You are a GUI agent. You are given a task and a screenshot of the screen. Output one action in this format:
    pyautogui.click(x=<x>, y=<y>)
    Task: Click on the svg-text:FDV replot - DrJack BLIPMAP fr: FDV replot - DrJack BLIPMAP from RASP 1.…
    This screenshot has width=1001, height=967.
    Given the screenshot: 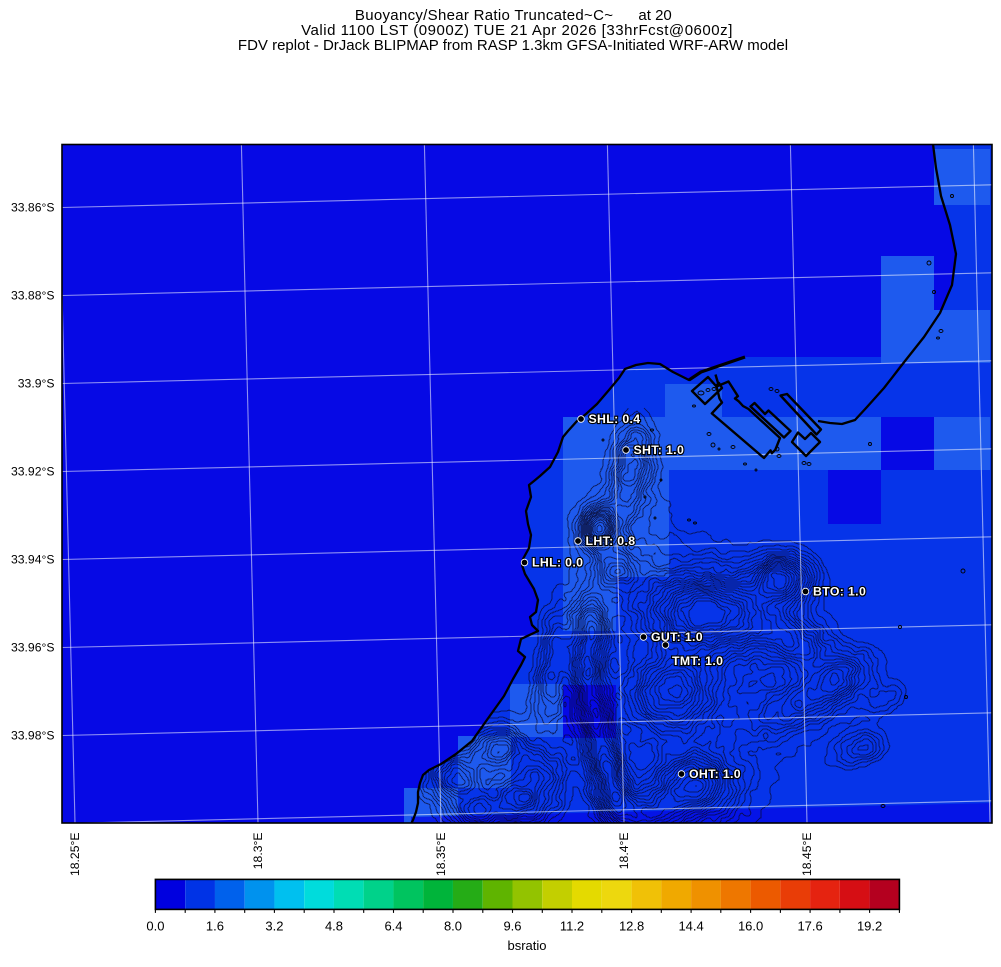 What is the action you would take?
    pyautogui.click(x=513, y=45)
    